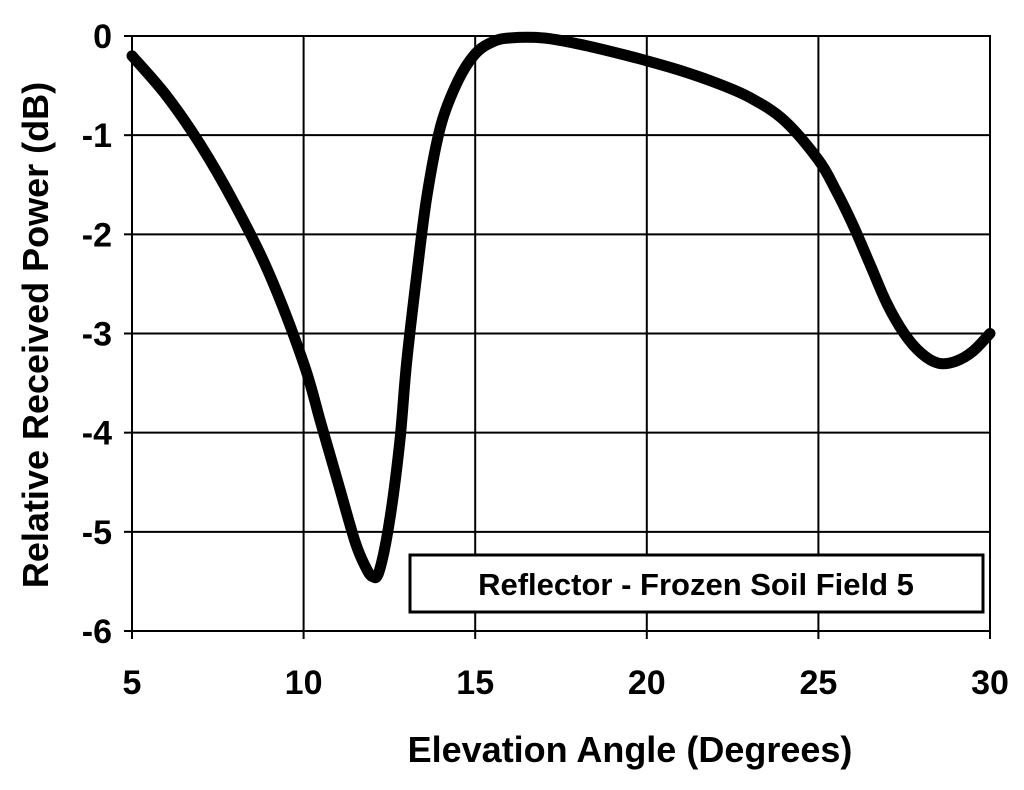 The height and width of the screenshot is (790, 1024). What do you see at coordinates (97, 335) in the screenshot?
I see `y-tick-label: -3` at bounding box center [97, 335].